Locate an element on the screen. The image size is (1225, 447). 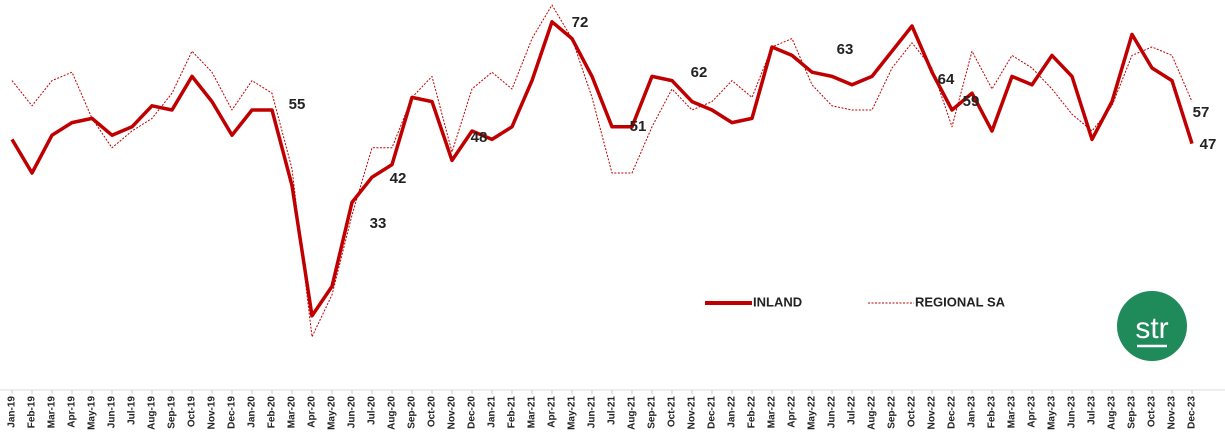
data-label: 51 is located at coordinates (638, 126).